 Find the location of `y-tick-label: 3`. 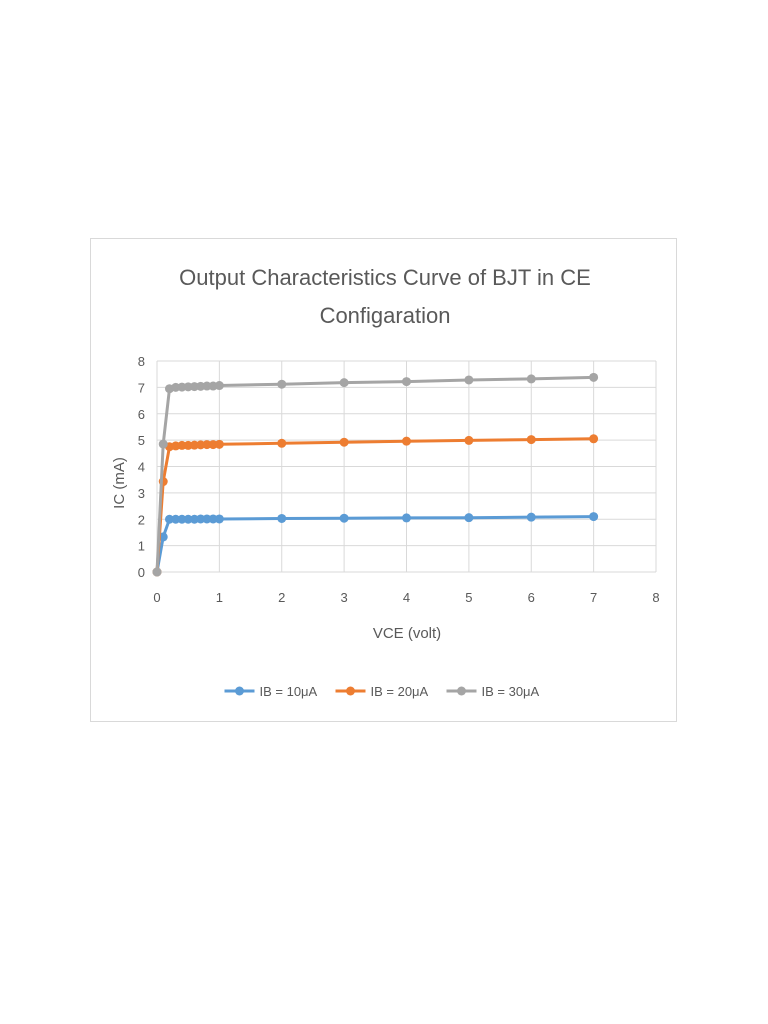

y-tick-label: 3 is located at coordinates (141, 493).